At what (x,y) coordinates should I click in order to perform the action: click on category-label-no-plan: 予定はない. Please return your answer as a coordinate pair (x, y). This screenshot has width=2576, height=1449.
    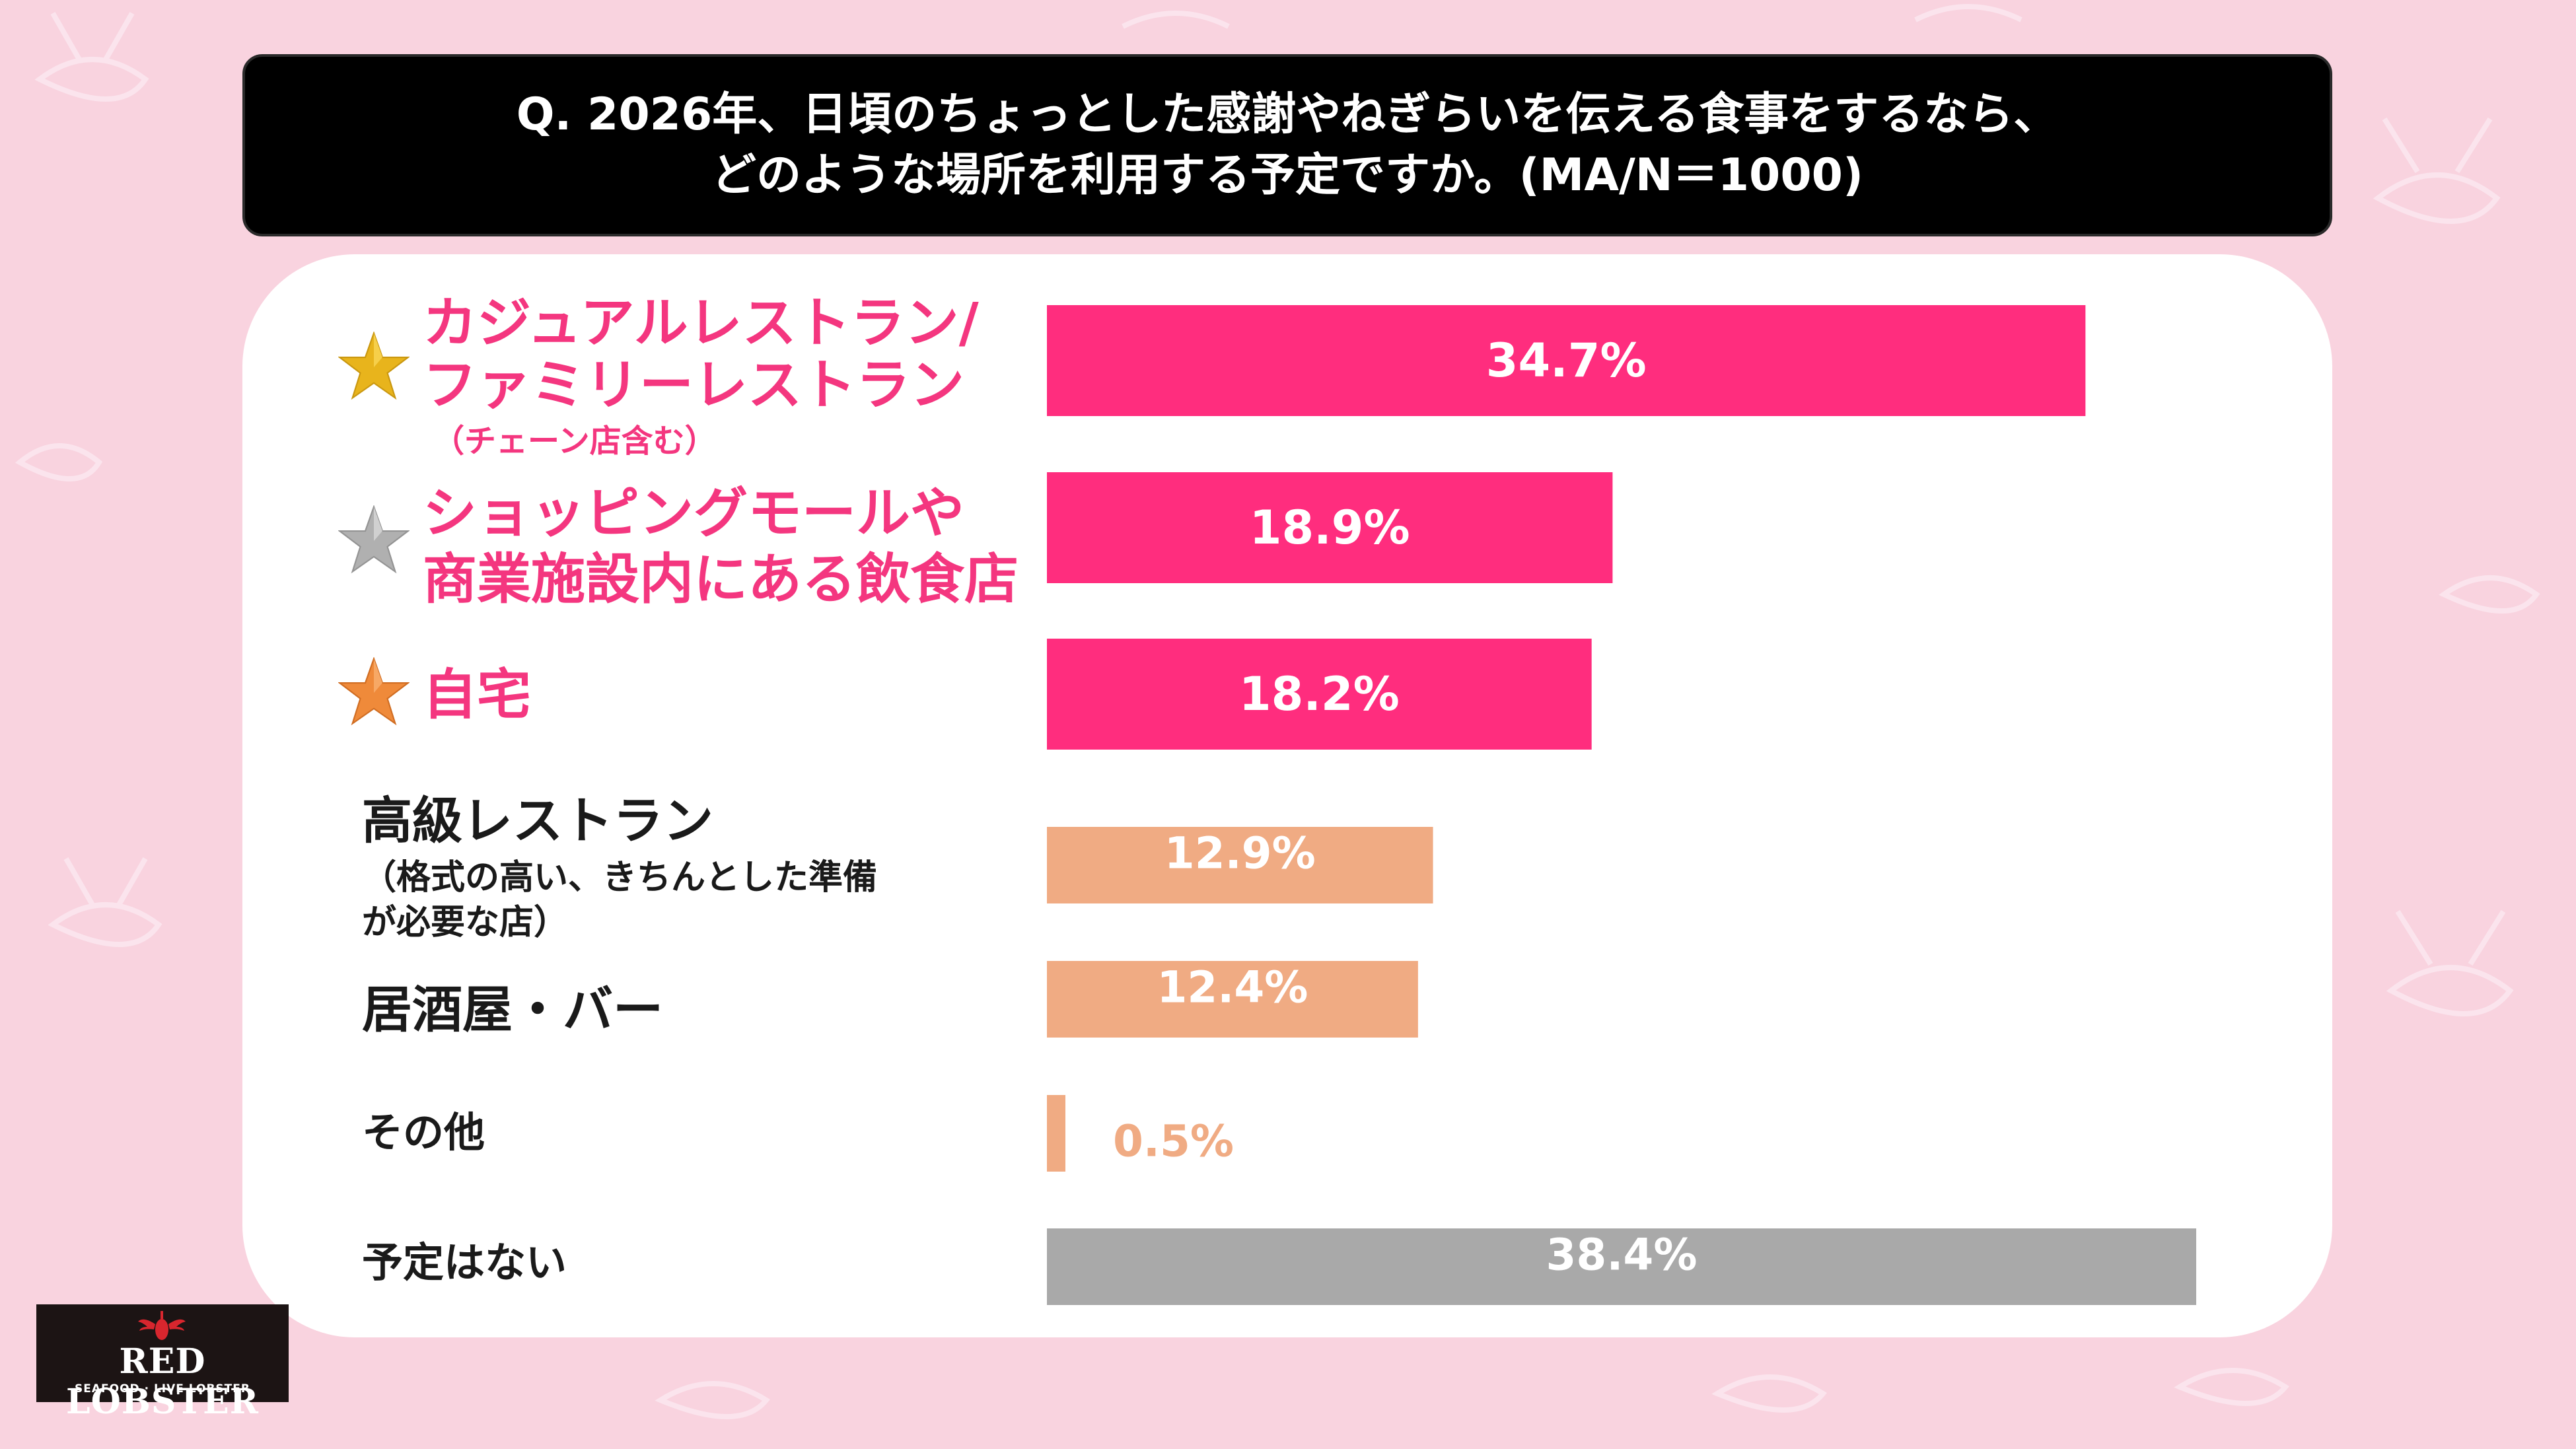
    Looking at the image, I should click on (464, 1263).